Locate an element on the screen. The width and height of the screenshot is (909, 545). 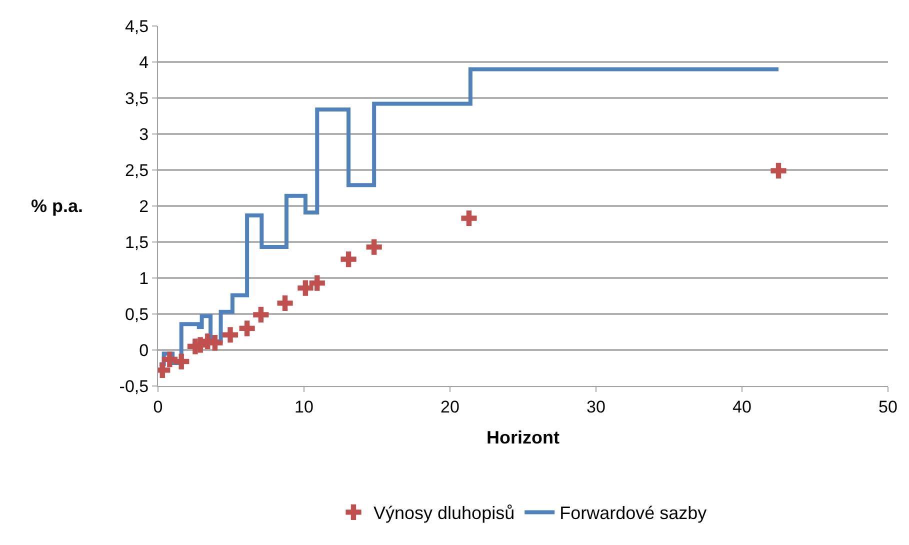
y-tick-label: 0 is located at coordinates (144, 350).